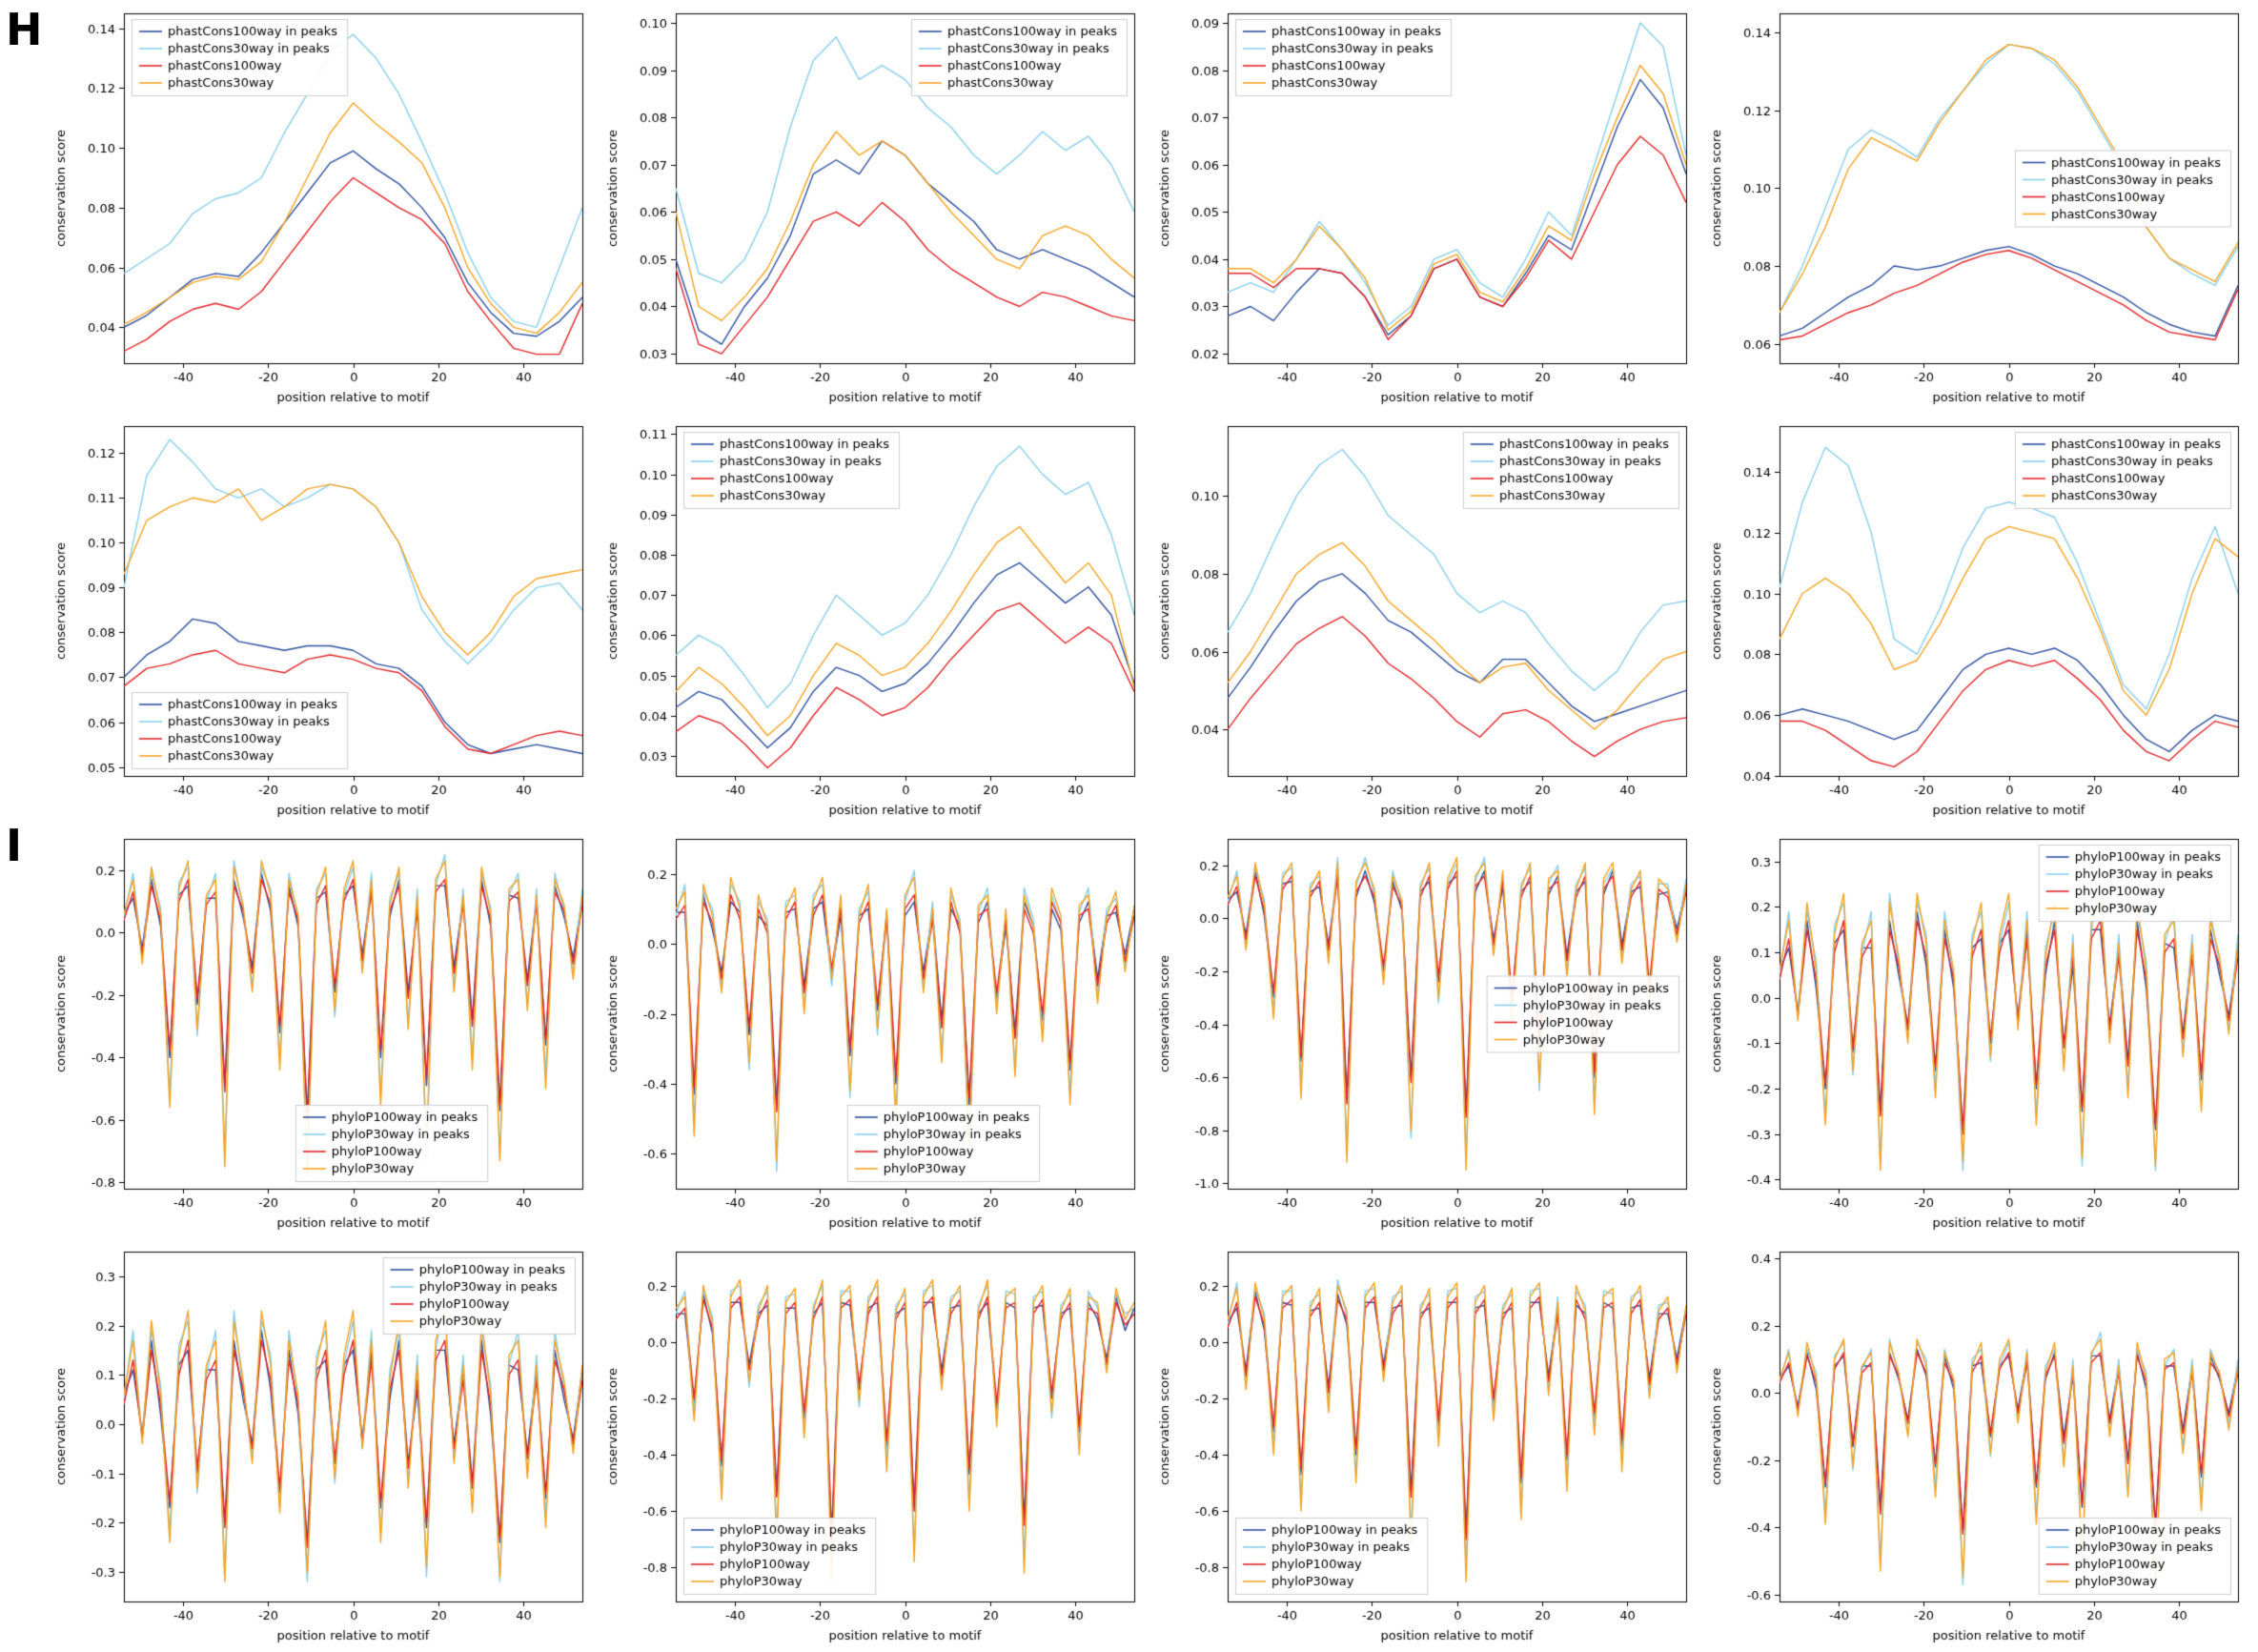 This screenshot has height=1652, width=2258. I want to click on chart-h3-canvas, so click(1427, 206).